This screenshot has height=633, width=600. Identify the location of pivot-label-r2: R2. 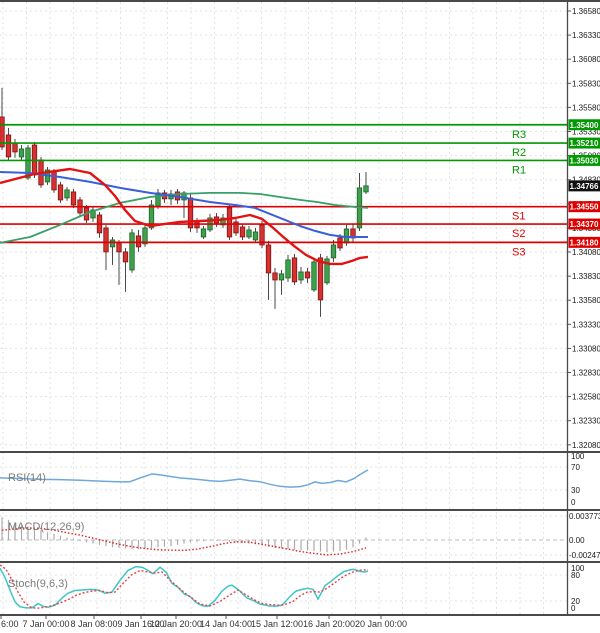
(519, 153).